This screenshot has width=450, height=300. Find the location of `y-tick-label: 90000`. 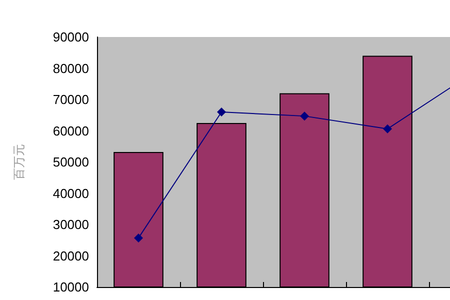

y-tick-label: 90000 is located at coordinates (70, 37).